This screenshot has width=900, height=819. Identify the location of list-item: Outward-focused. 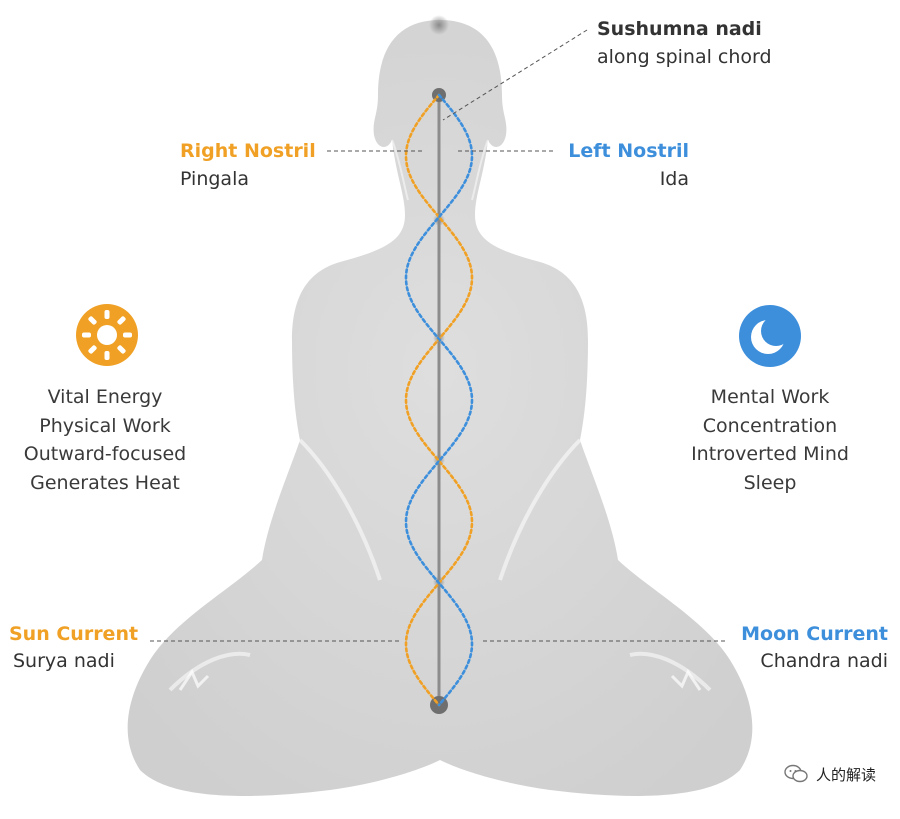
(105, 454).